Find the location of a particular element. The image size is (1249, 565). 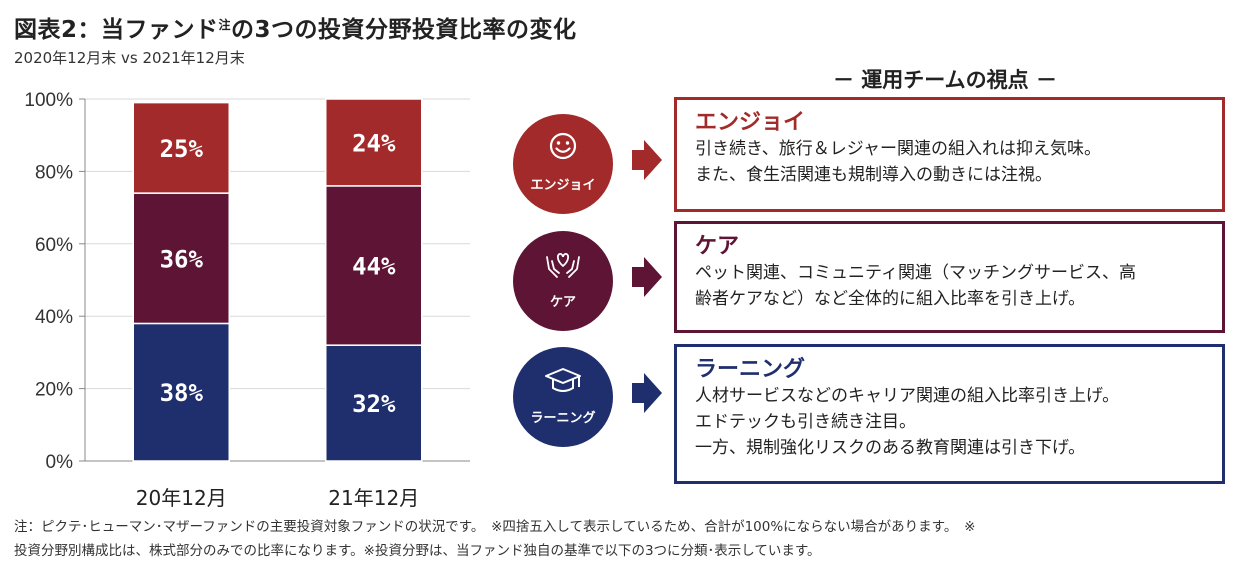

data-label: 44% is located at coordinates (374, 267).